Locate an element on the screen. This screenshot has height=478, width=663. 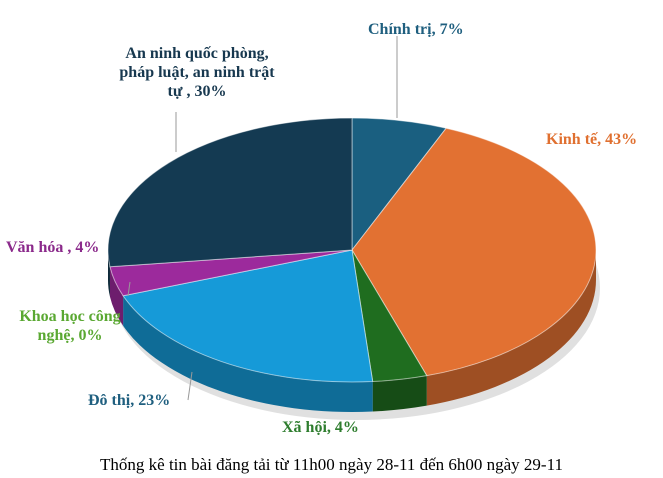
label-van-hoa: Văn hóa , 4% is located at coordinates (53, 247).